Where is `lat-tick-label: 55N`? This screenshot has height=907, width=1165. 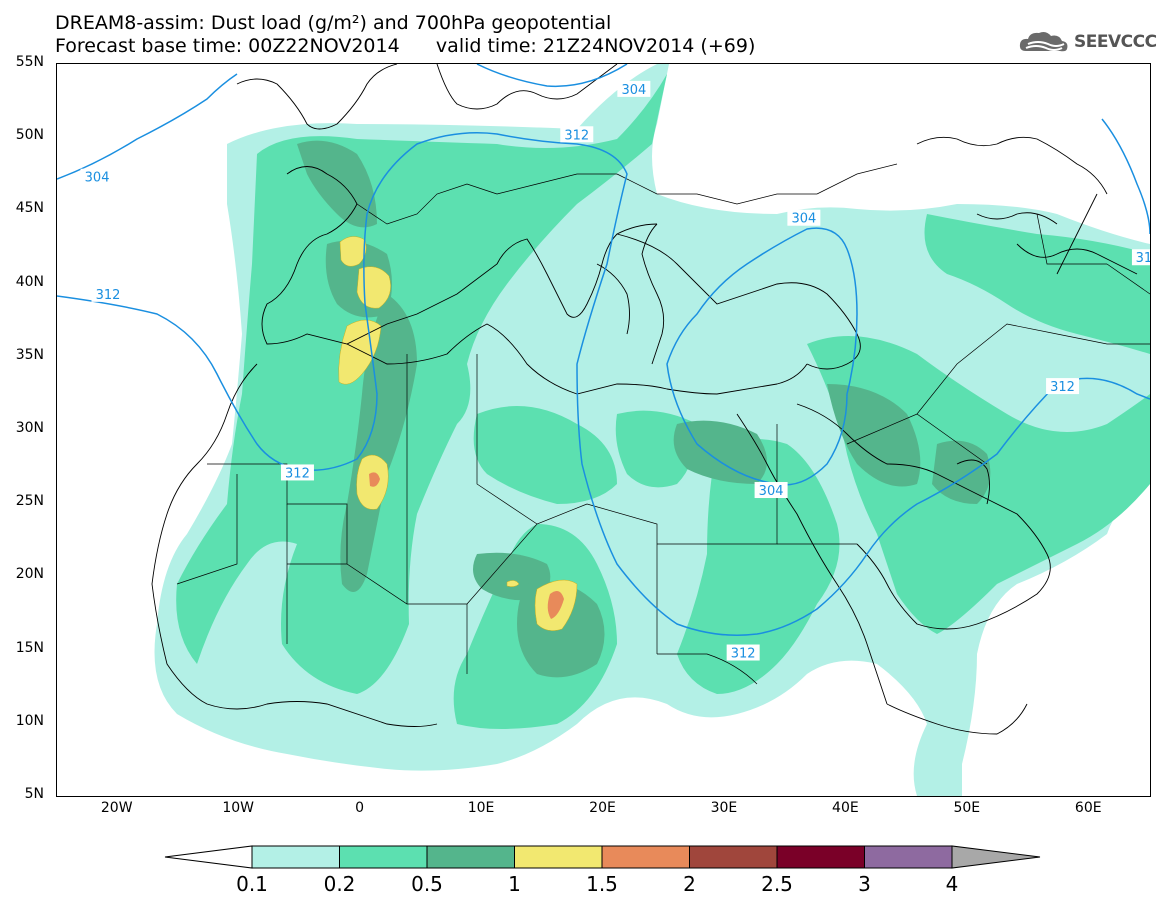
lat-tick-label: 55N is located at coordinates (29, 62).